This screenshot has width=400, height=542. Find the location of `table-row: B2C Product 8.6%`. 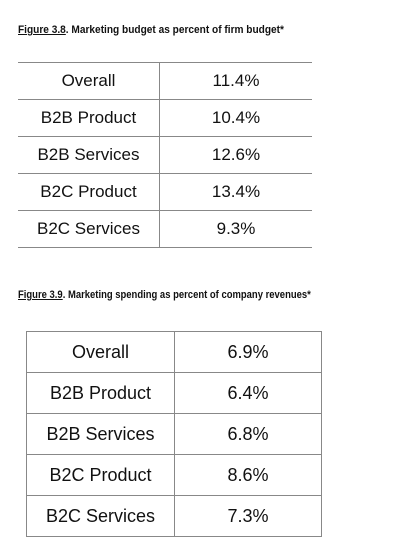

table-row: B2C Product 8.6% is located at coordinates (174, 475).